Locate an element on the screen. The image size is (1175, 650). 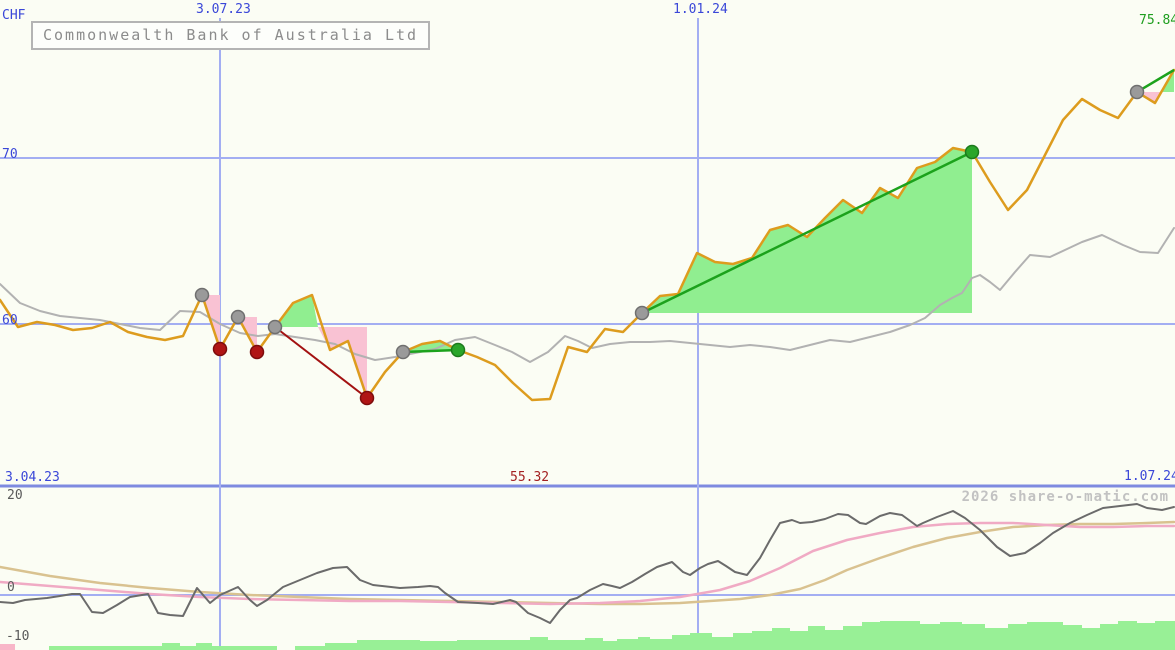
x-axis-date-jan24: 1.01.24 is located at coordinates (700, 9).